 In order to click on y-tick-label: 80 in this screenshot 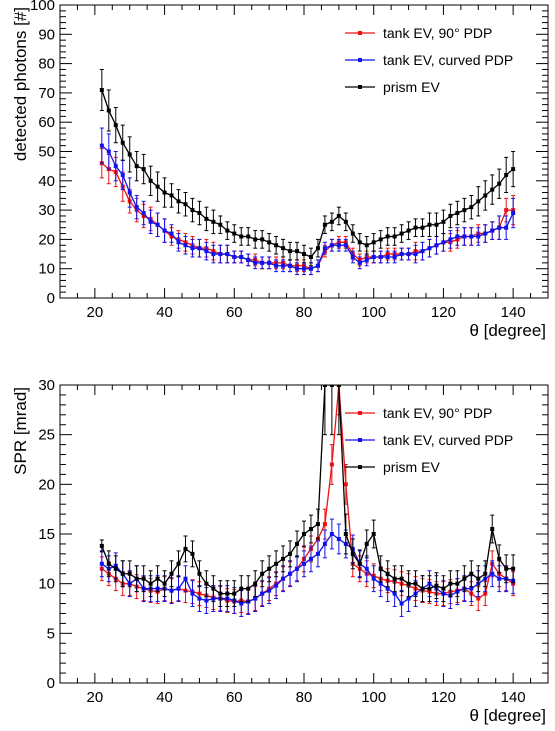, I will do `click(46, 64)`.